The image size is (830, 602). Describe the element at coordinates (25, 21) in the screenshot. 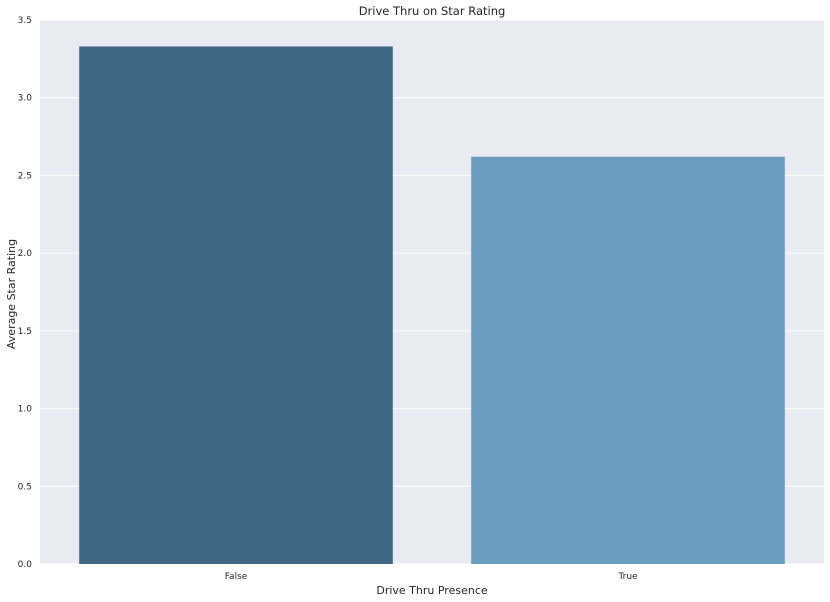

I see `y-tick-label: 3.5` at that location.